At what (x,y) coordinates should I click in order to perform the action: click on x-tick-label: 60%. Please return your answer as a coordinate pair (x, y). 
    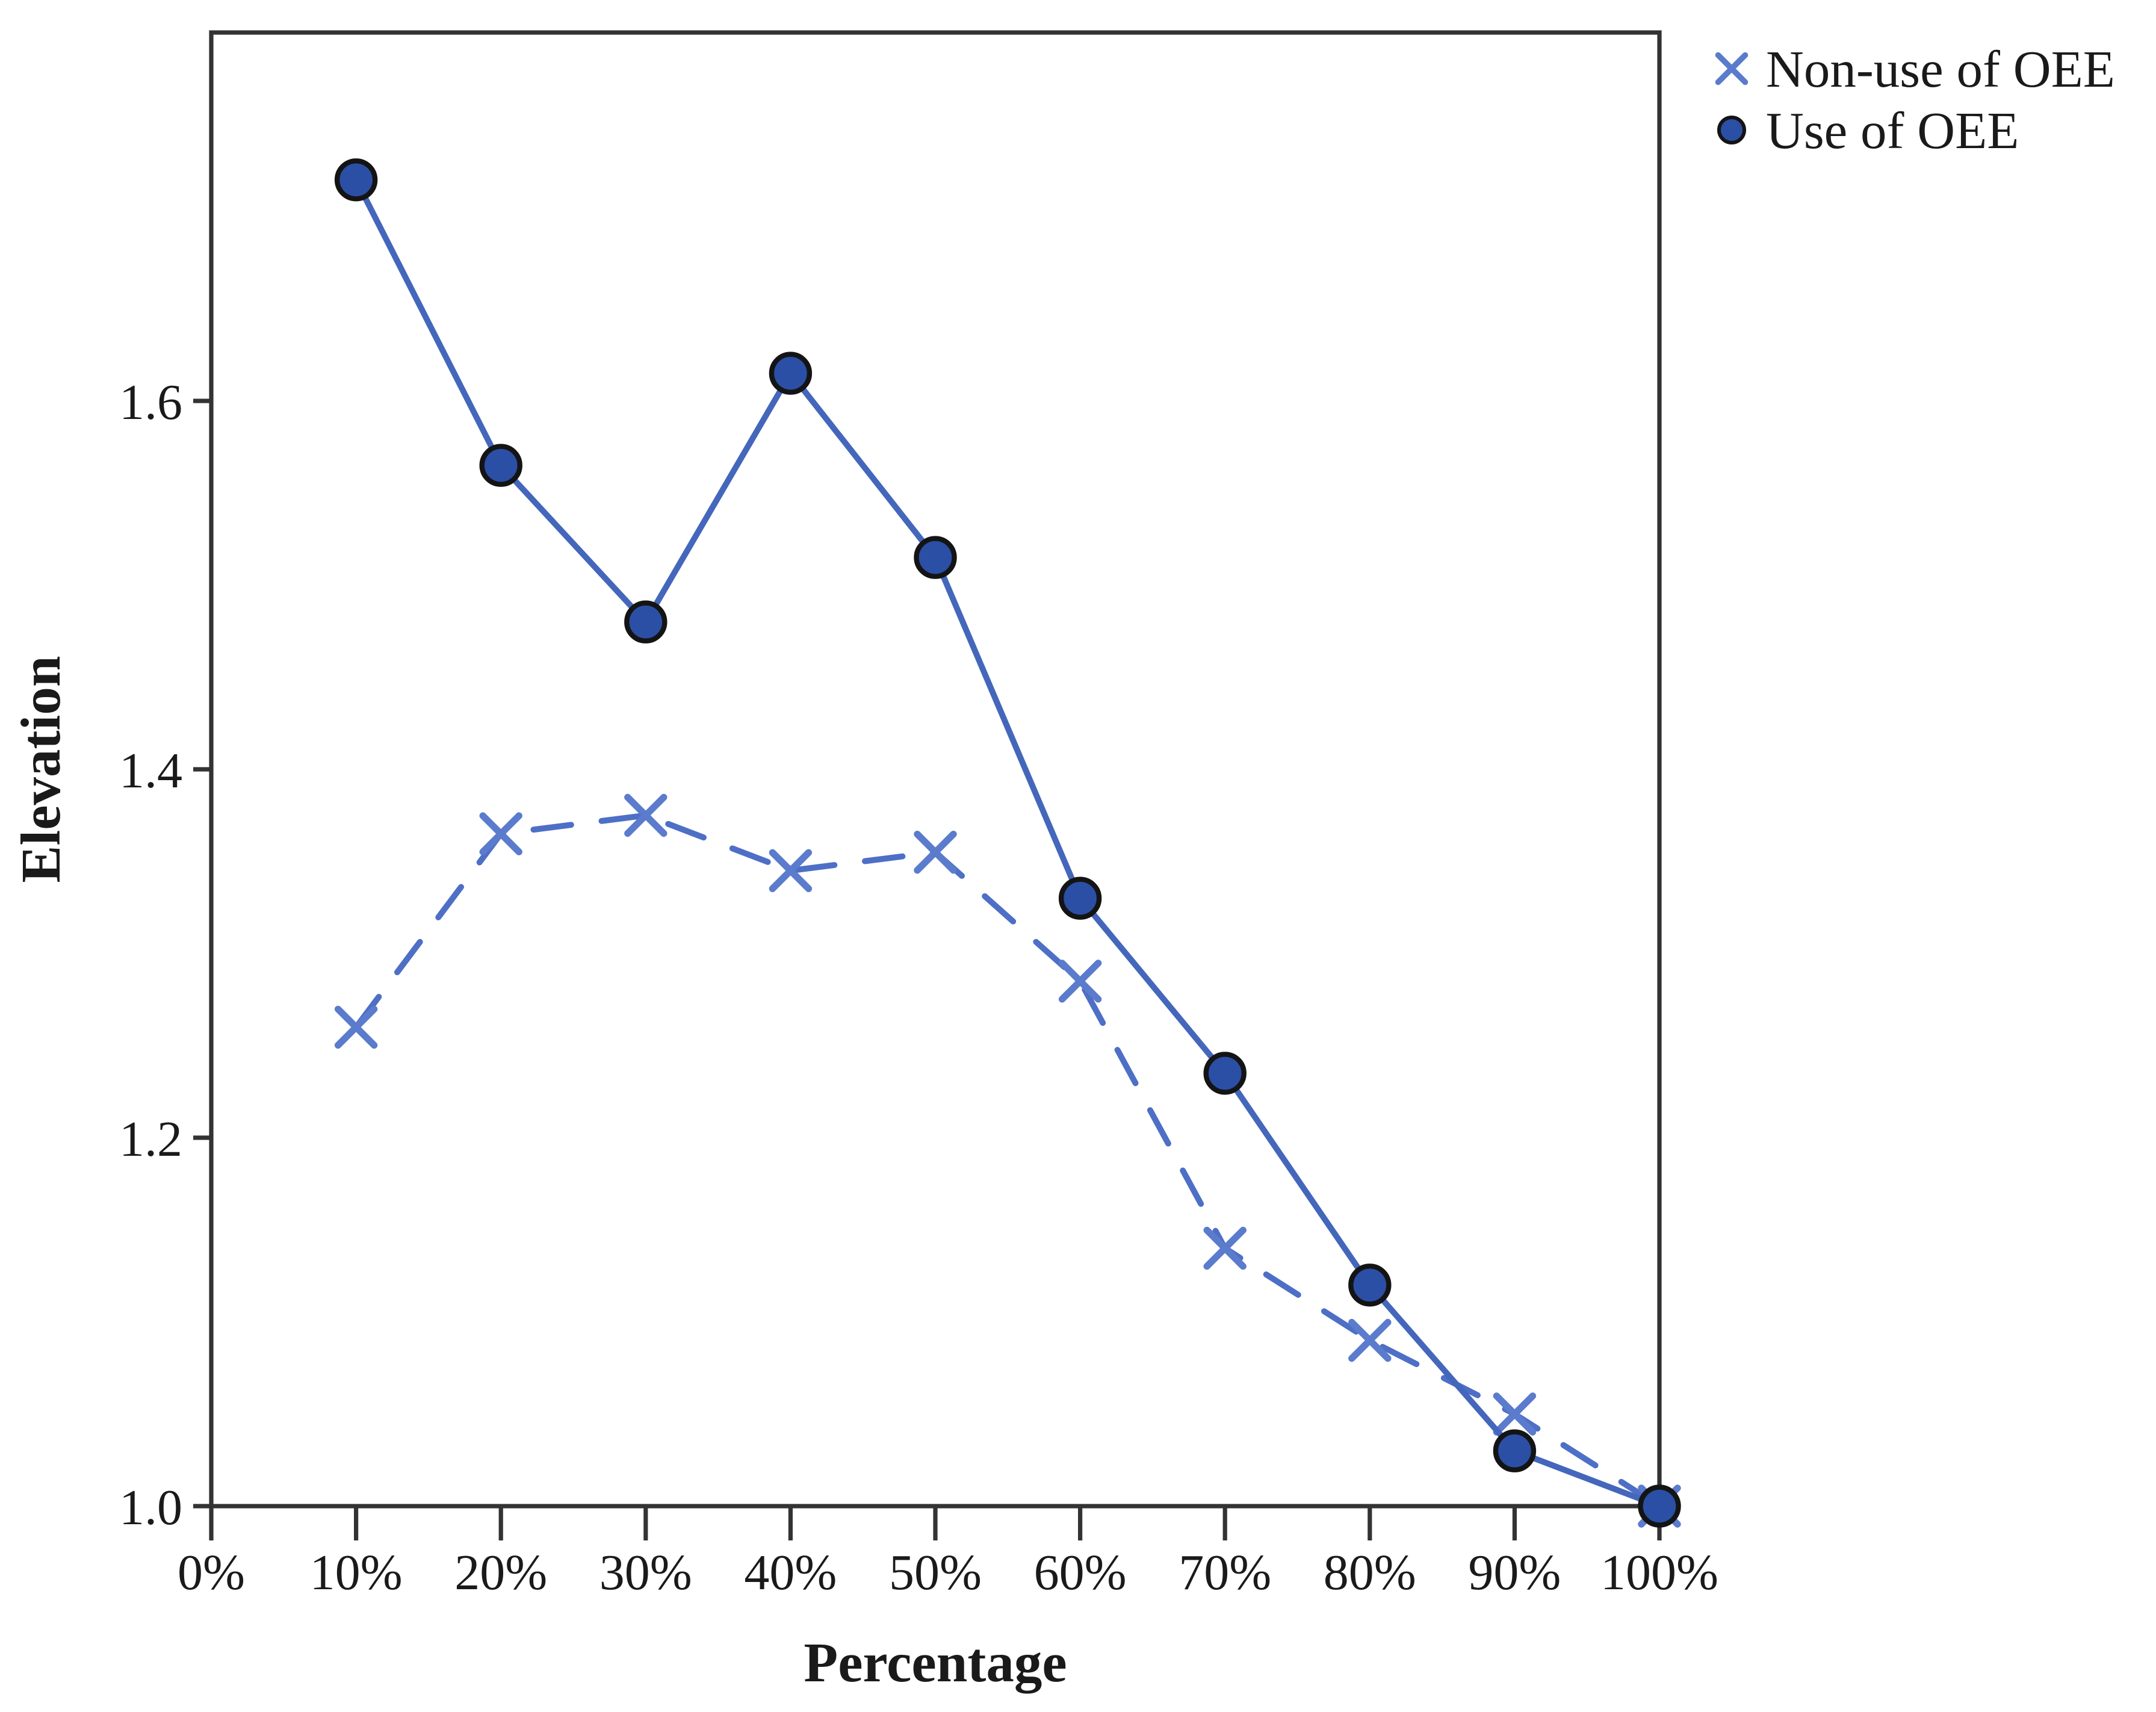
    Looking at the image, I should click on (1080, 1573).